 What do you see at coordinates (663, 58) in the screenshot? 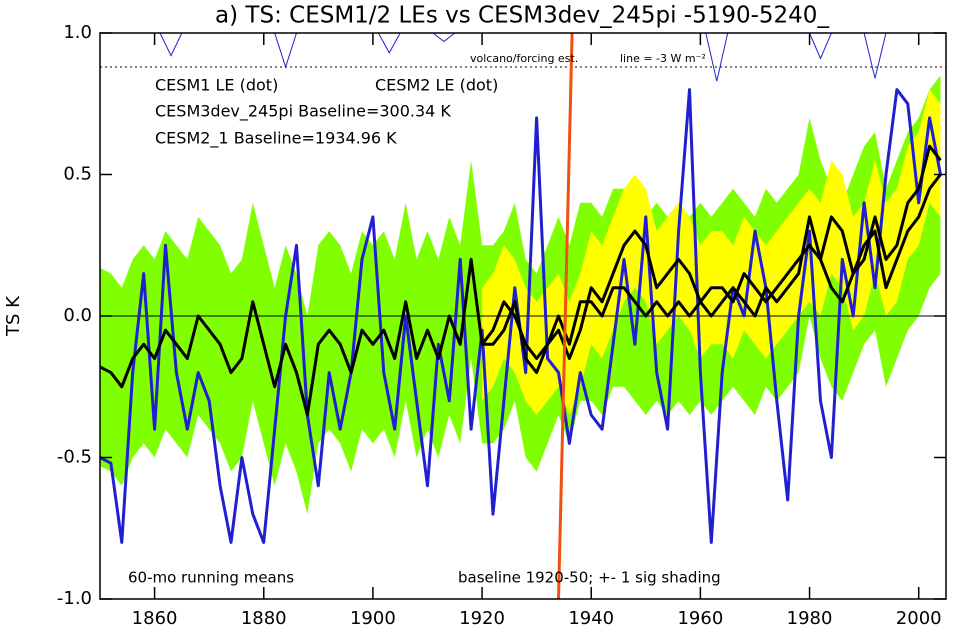
I see `forcing-reference-label: line = -3 W m⁻²` at bounding box center [663, 58].